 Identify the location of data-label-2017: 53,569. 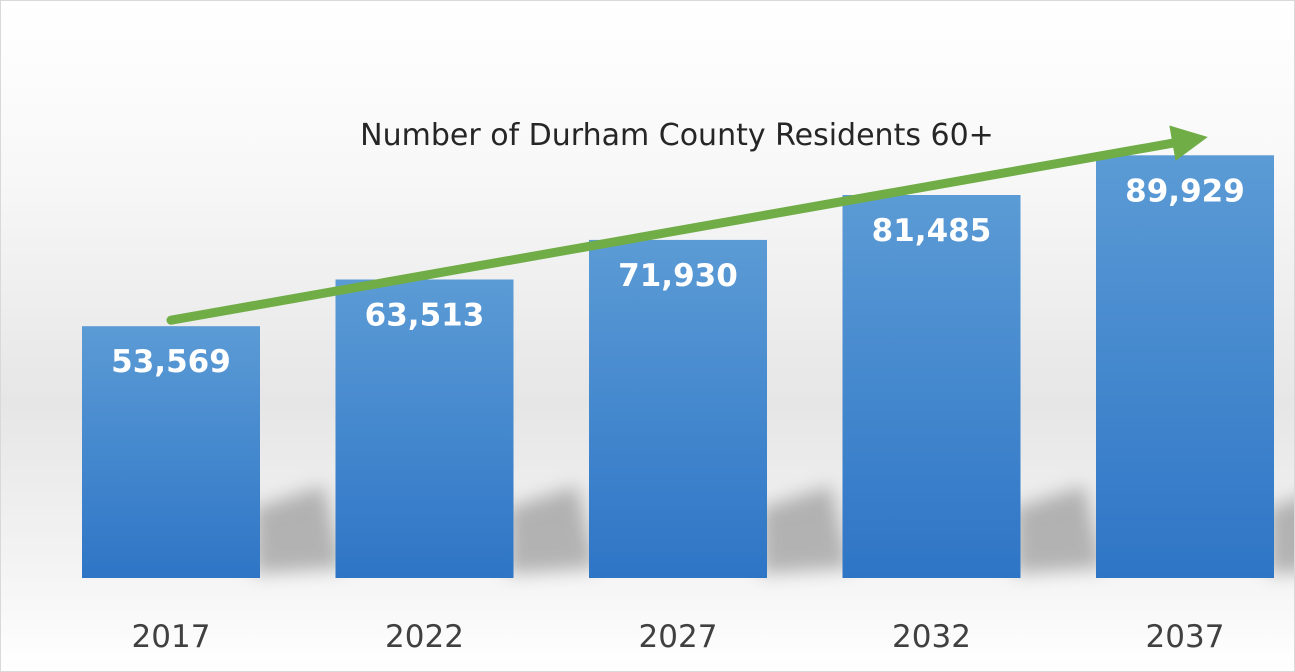
(171, 362).